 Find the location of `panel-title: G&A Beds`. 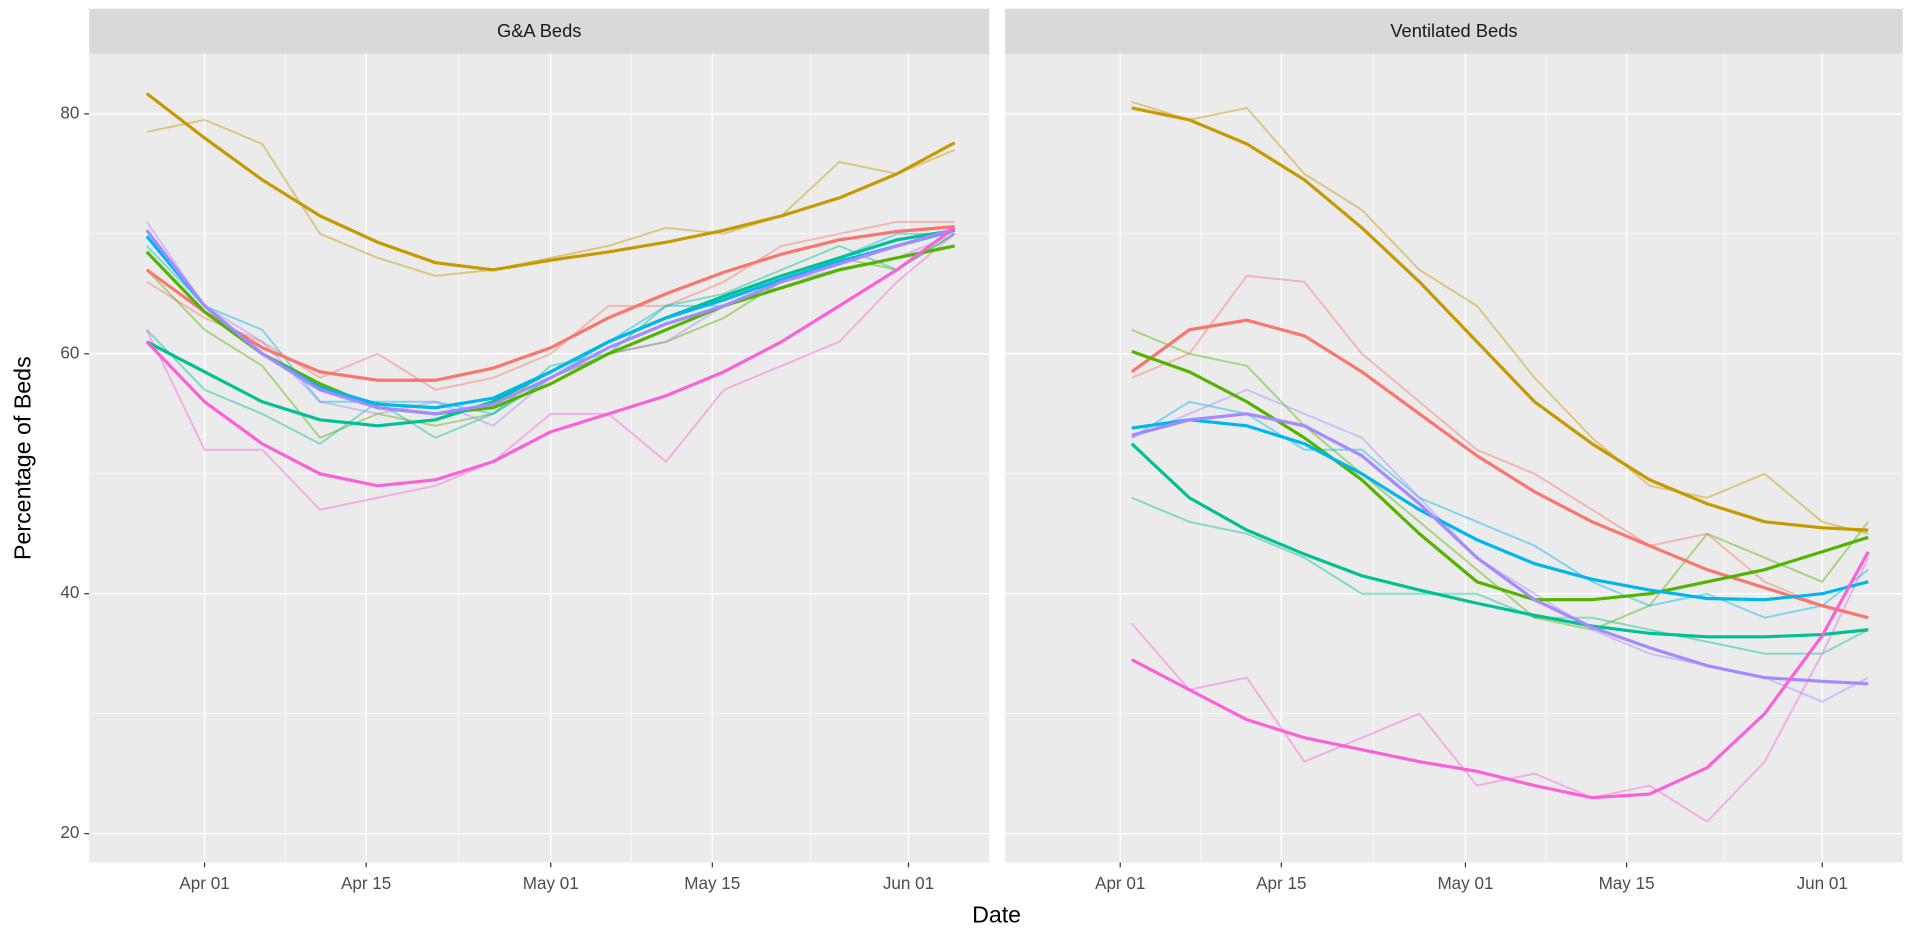

panel-title: G&A Beds is located at coordinates (539, 30).